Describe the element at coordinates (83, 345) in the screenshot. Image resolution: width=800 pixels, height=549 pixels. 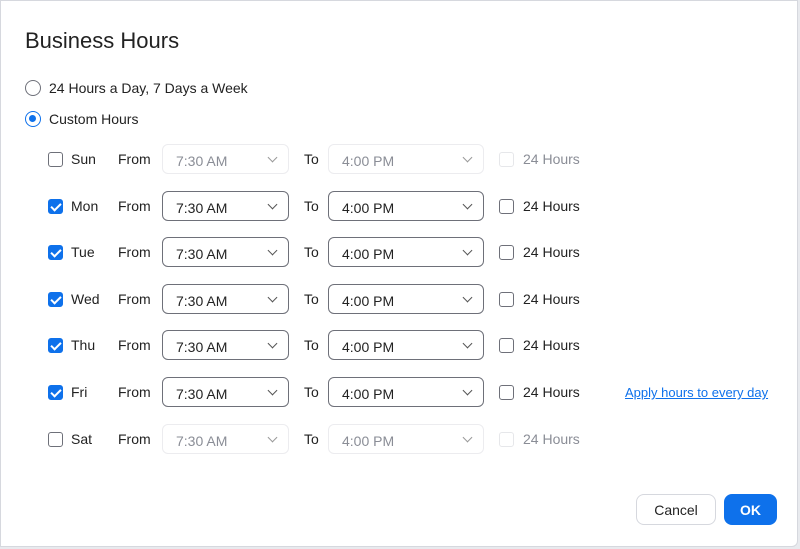
I see `day-label: Thu` at that location.